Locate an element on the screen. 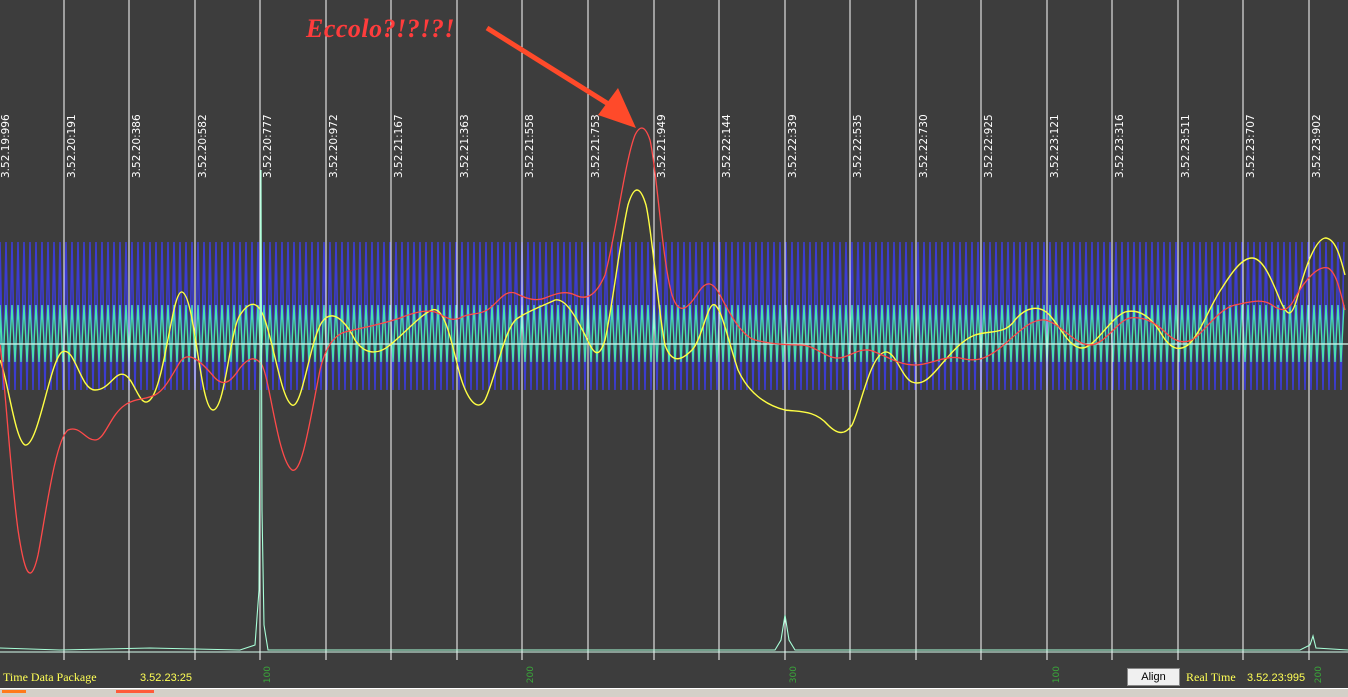 This screenshot has height=697, width=1348. time-marker-label: 3.52.22:925 is located at coordinates (989, 146).